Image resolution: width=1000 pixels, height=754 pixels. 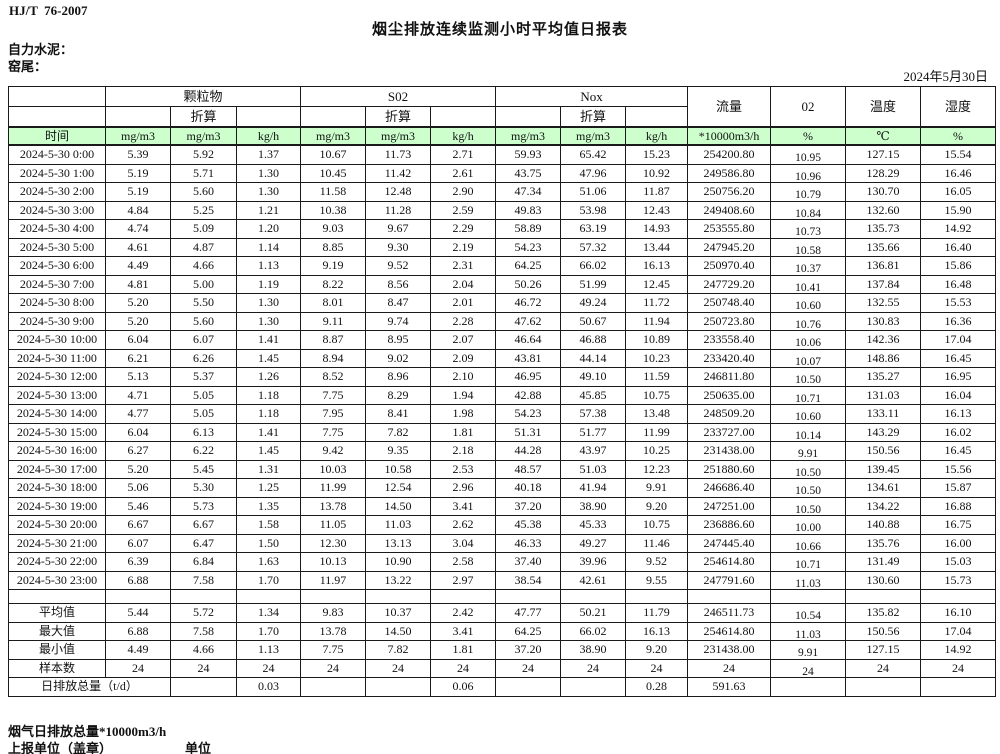 I want to click on value-cell: 5.50, so click(x=203, y=303).